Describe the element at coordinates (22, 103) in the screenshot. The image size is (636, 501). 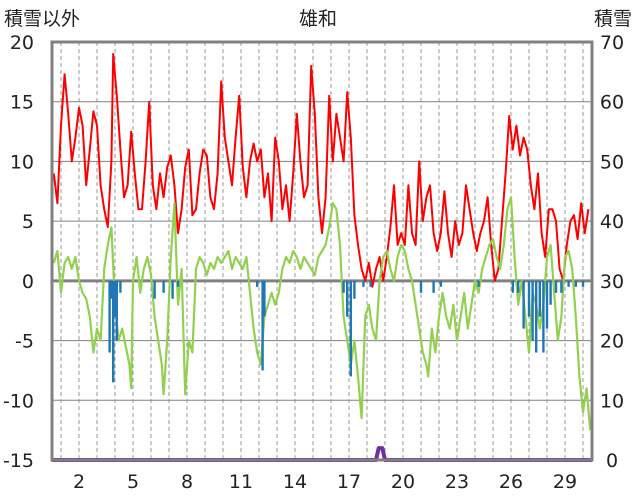
I see `y-left-tick-label: 15` at that location.